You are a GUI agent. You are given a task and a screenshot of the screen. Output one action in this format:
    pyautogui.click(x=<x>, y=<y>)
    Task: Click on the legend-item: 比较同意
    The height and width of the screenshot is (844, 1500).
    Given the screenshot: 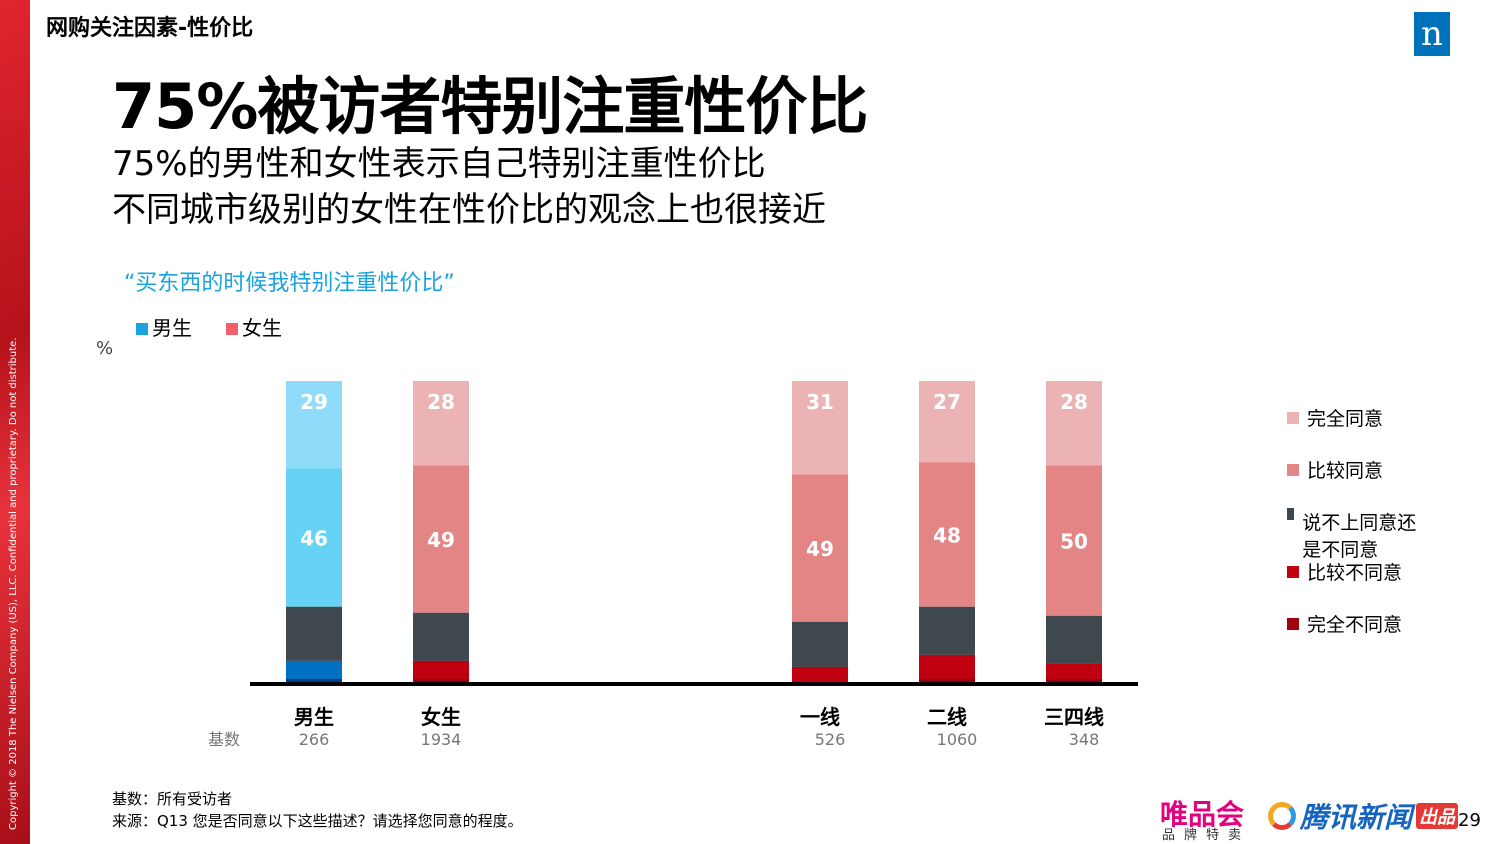 What is the action you would take?
    pyautogui.click(x=1335, y=469)
    